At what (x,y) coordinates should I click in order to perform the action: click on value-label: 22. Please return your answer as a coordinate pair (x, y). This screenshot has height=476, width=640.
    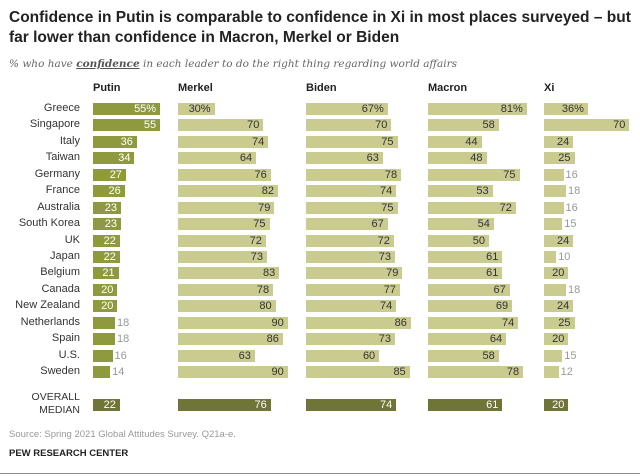
    Looking at the image, I should click on (109, 256).